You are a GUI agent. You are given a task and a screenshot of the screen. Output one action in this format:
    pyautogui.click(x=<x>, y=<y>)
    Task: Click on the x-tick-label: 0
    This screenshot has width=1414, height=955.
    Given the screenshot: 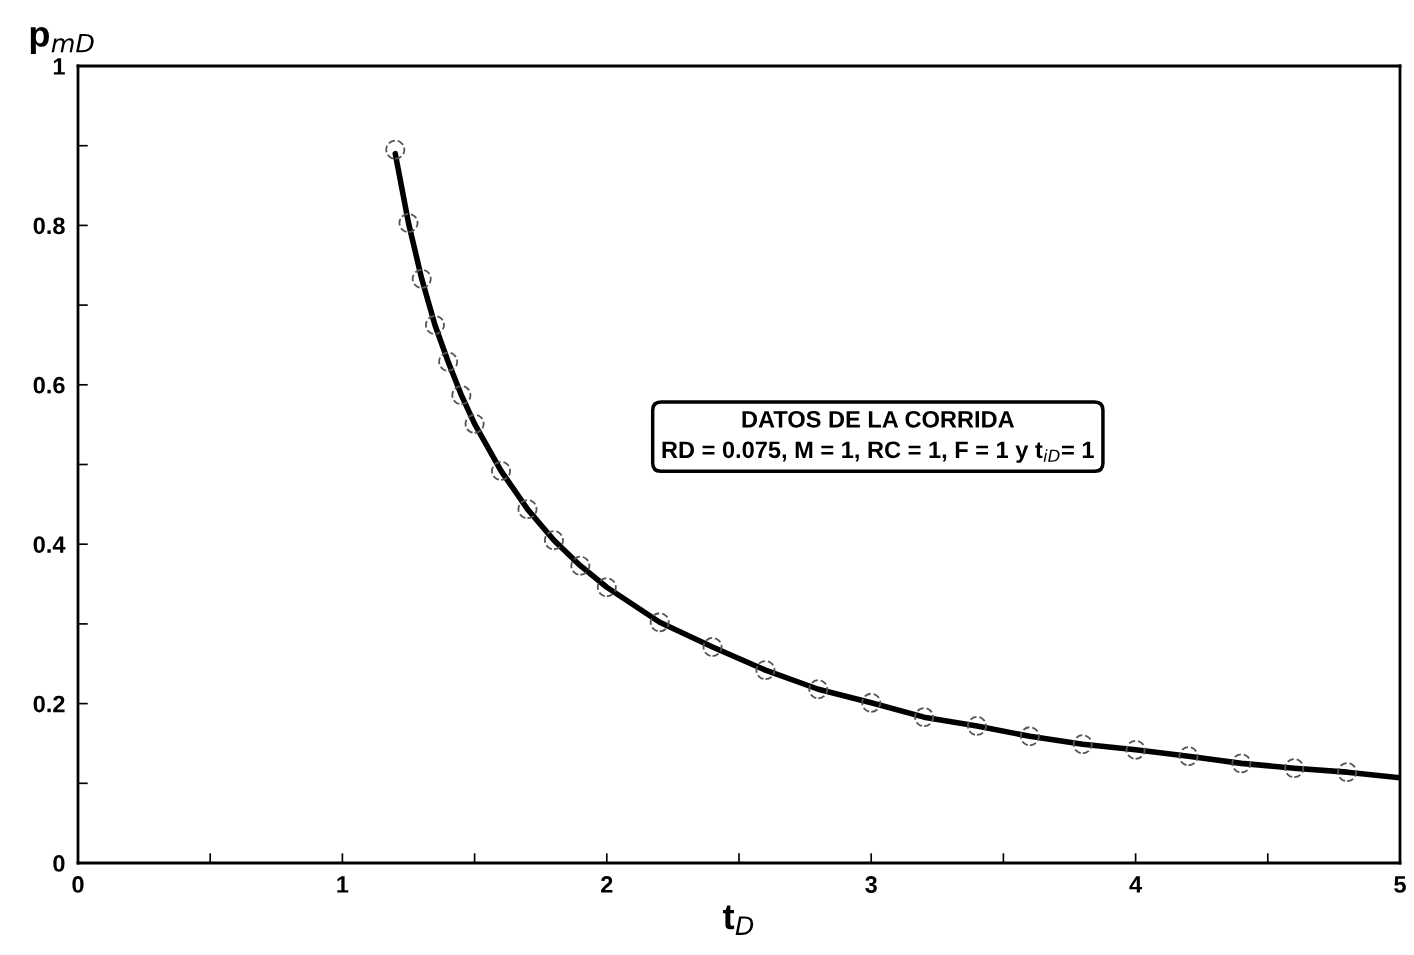 What is the action you would take?
    pyautogui.click(x=78, y=884)
    